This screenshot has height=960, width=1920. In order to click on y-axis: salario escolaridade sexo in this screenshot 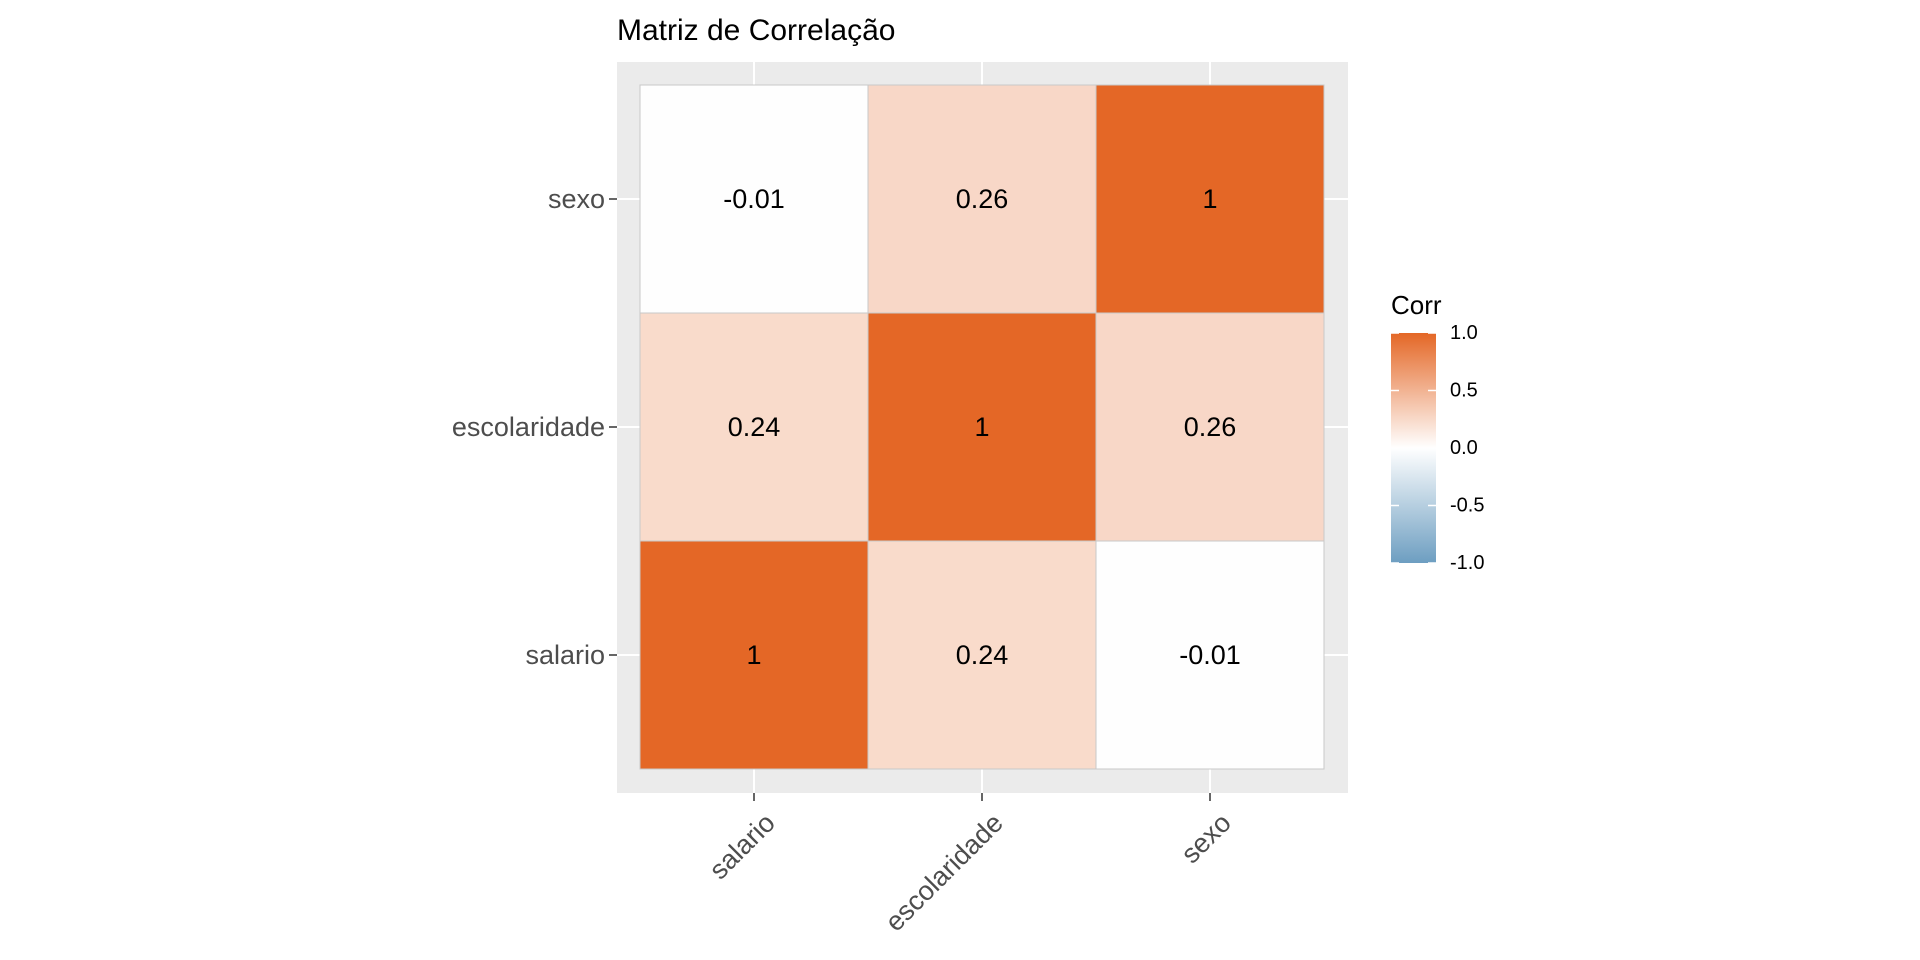, I will do `click(534, 427)`.